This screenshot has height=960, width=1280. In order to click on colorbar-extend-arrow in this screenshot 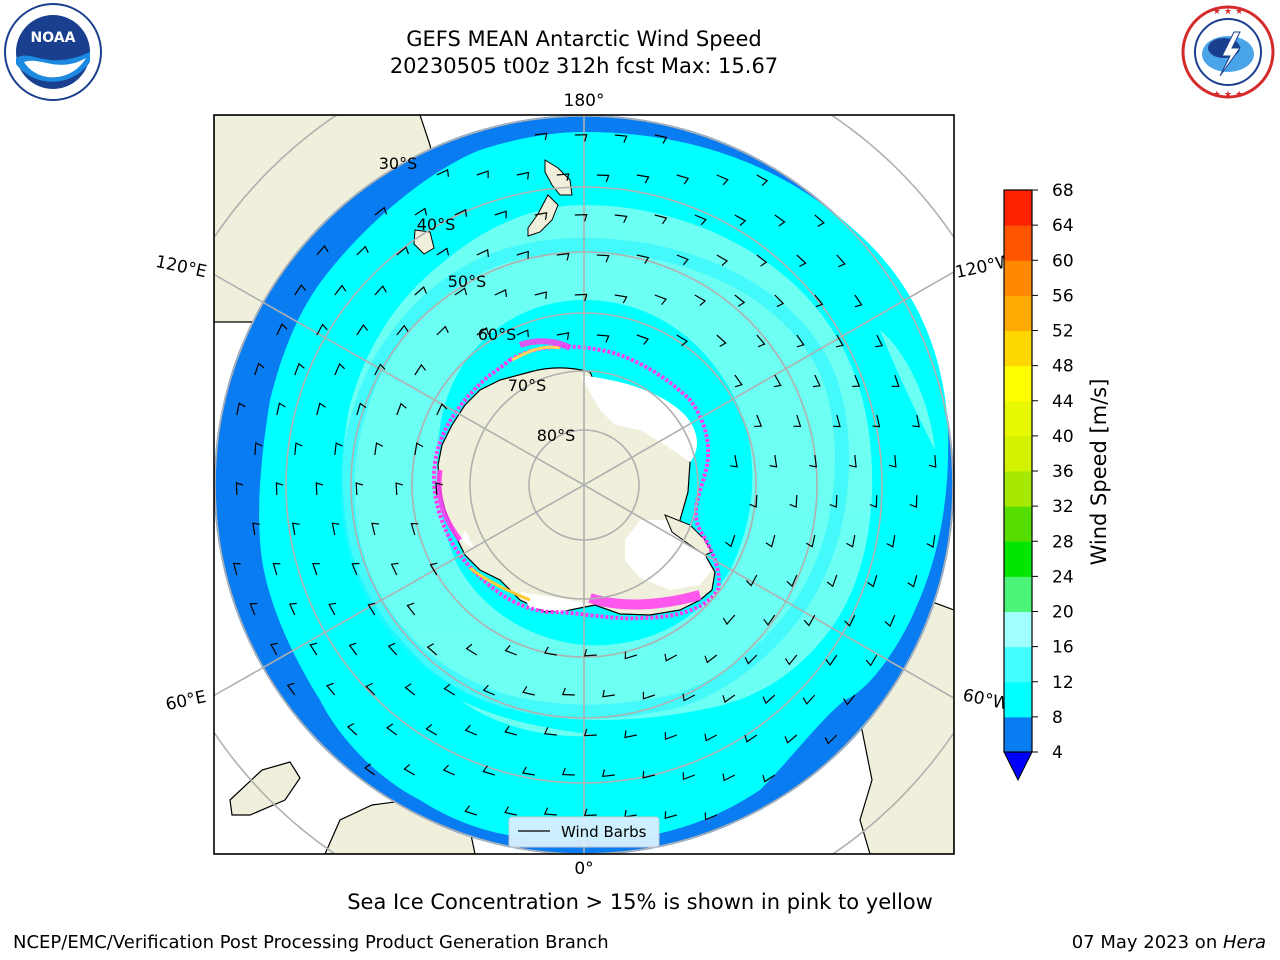, I will do `click(1018, 766)`.